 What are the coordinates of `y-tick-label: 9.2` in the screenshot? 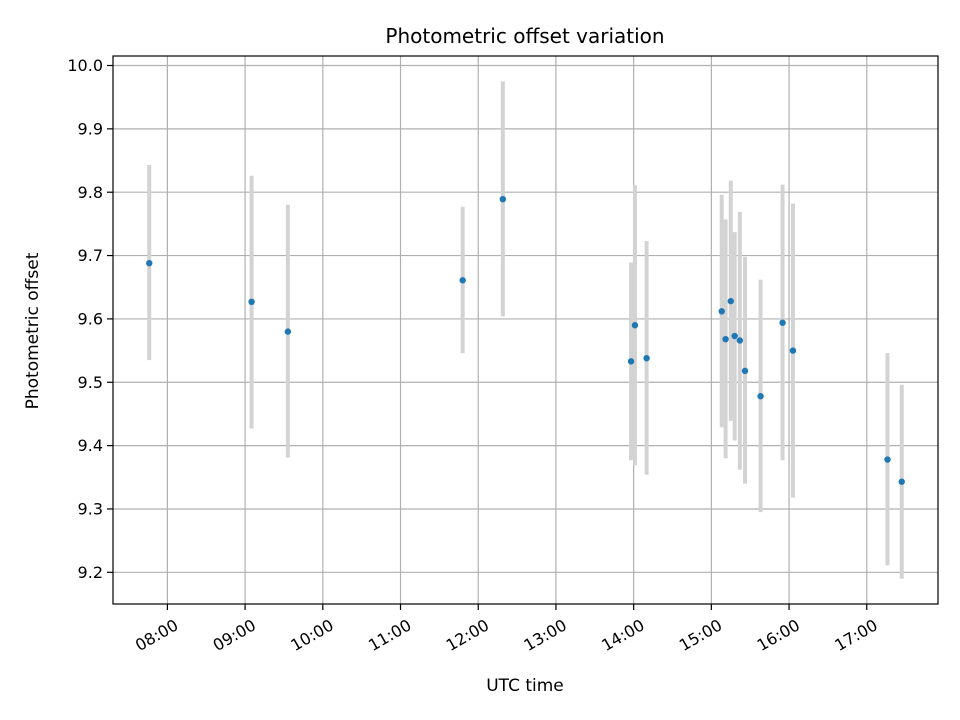 It's located at (90, 572).